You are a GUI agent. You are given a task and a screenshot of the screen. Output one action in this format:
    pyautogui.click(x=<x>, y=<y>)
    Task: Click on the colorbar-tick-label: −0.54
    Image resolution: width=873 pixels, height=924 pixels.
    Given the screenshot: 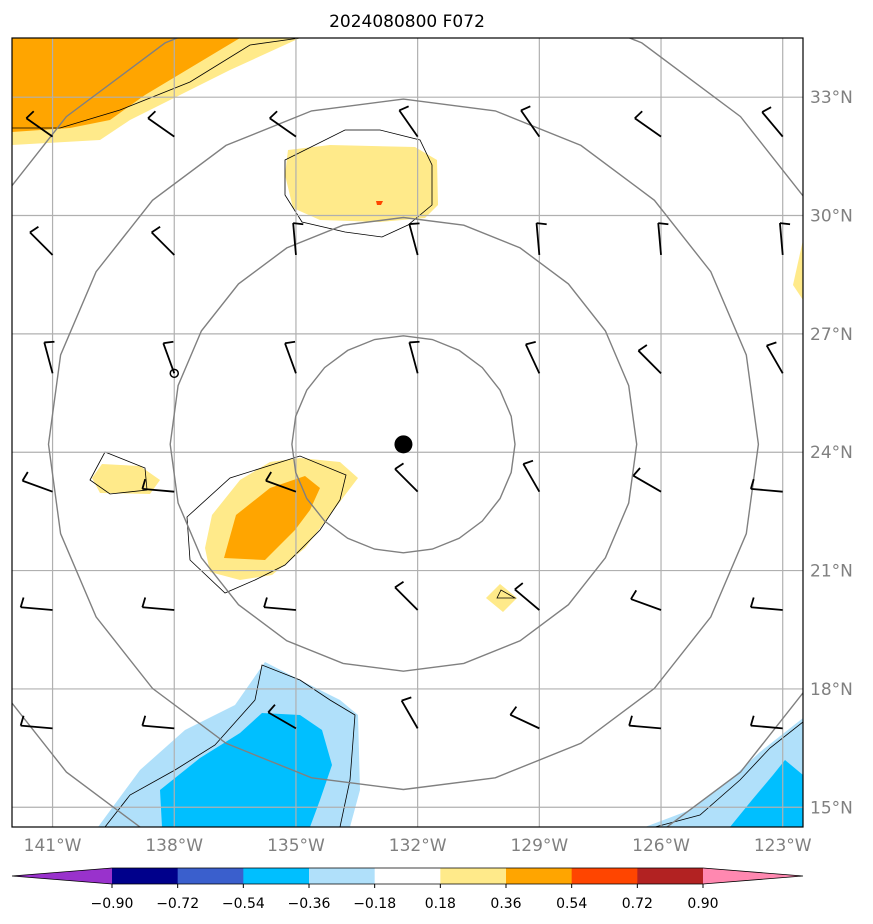 What is the action you would take?
    pyautogui.click(x=243, y=904)
    